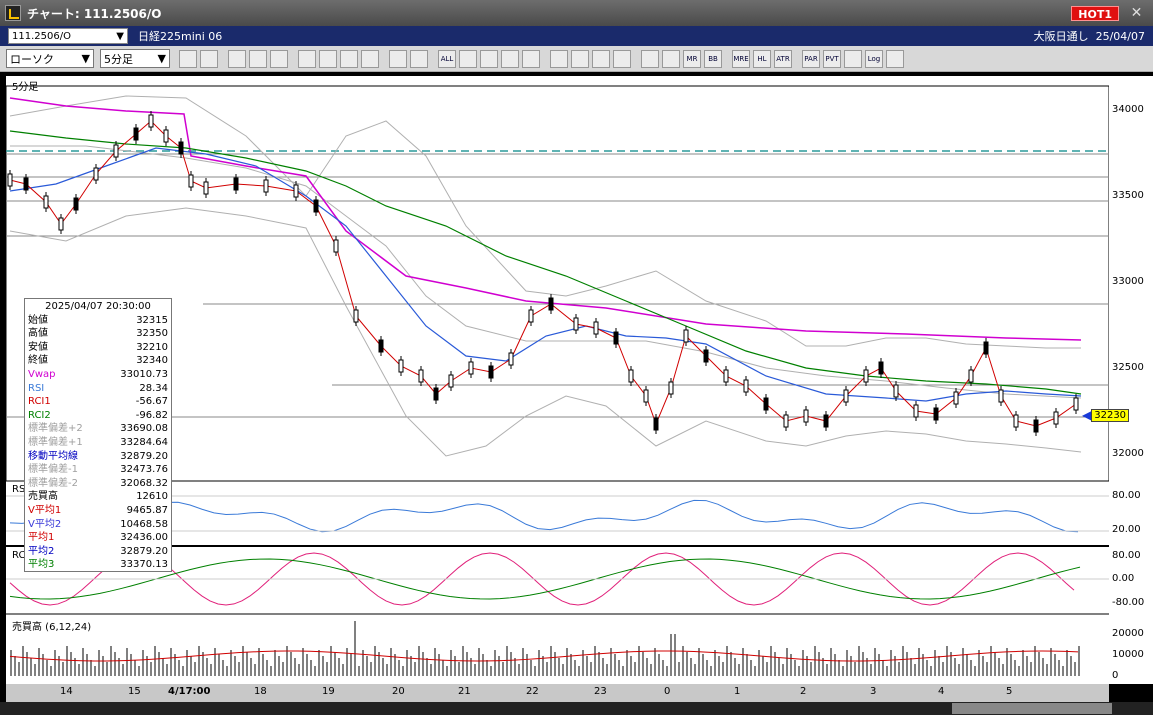 This screenshot has height=715, width=1153. What do you see at coordinates (135, 58) in the screenshot?
I see `interval-select: 5分足 ▼` at bounding box center [135, 58].